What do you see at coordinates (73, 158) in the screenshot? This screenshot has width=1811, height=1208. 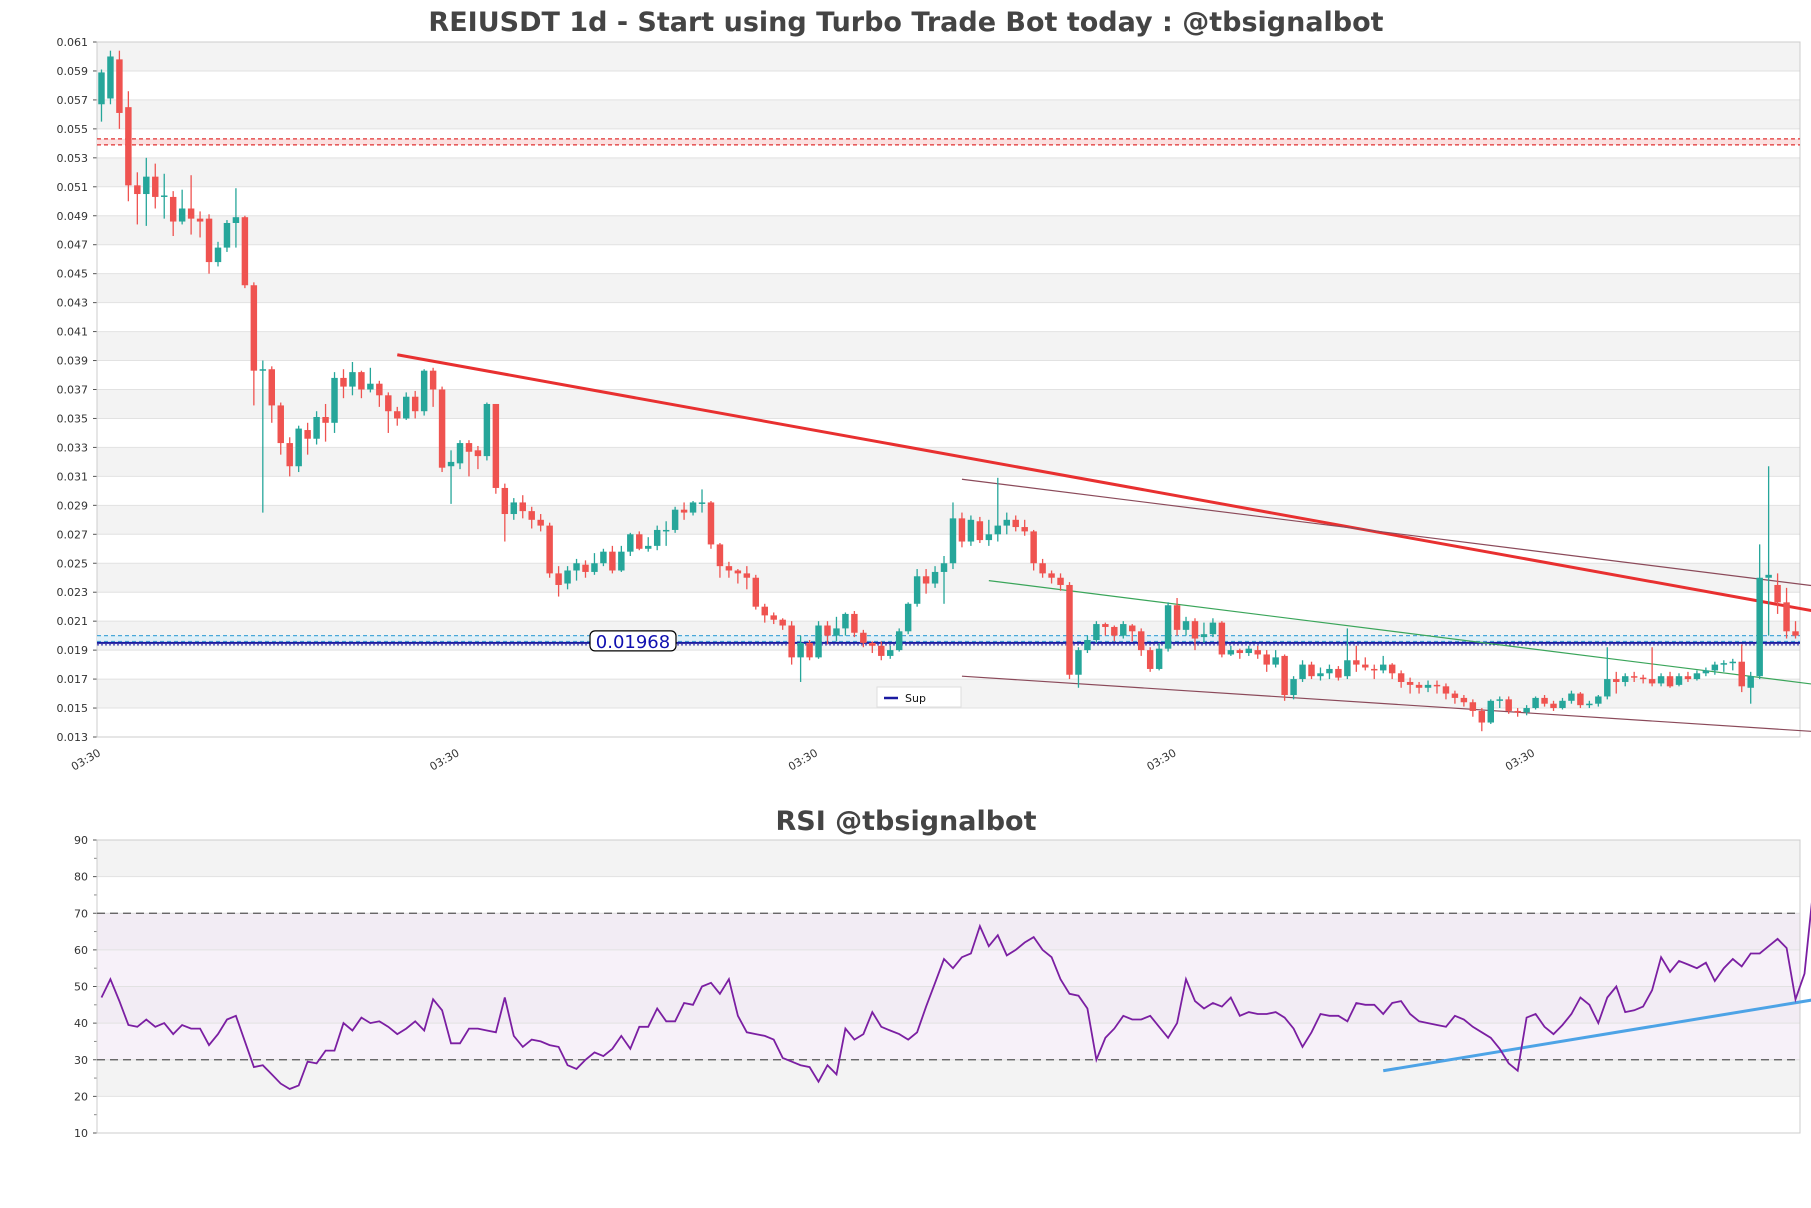 I see `price-ytick-label: 0.053` at bounding box center [73, 158].